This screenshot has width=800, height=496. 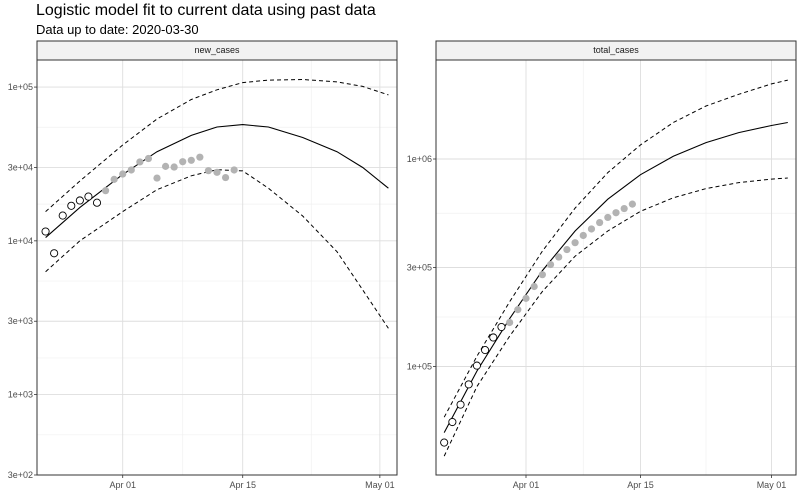 What do you see at coordinates (20, 167) in the screenshot?
I see `y-tick-label: 3e+04` at bounding box center [20, 167].